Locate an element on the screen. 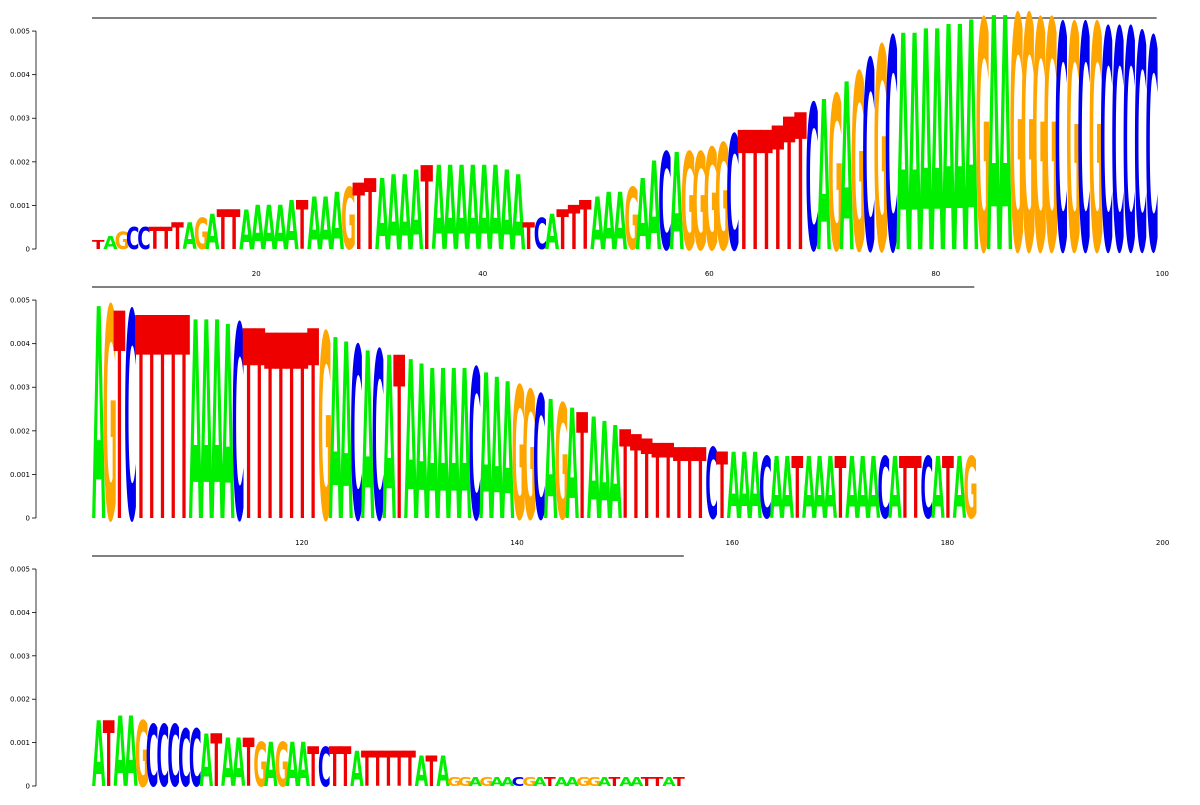 The width and height of the screenshot is (1200, 805). y-tick-label: 0.001 is located at coordinates (20, 475).